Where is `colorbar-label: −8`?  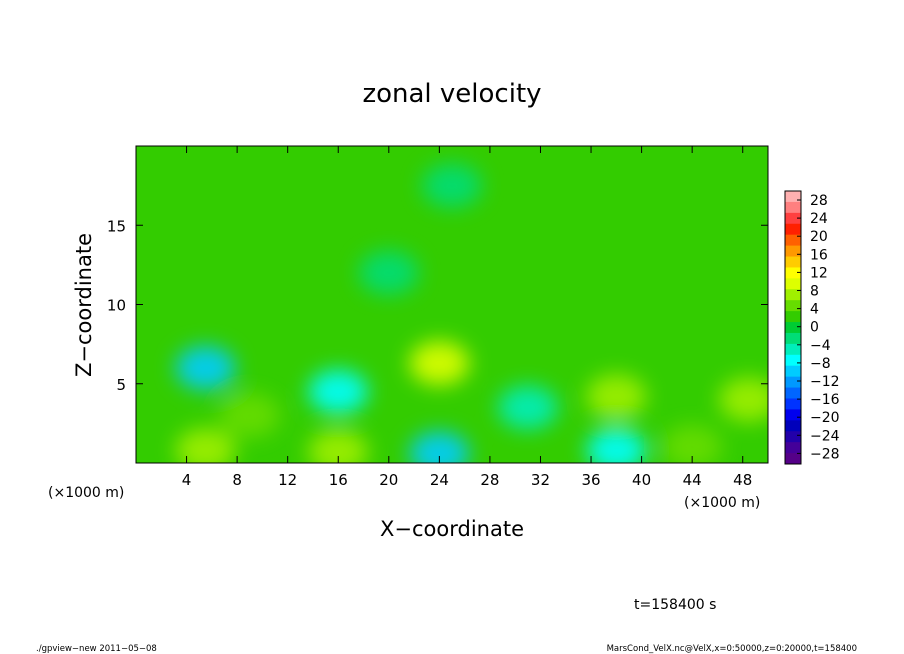 colorbar-label: −8 is located at coordinates (820, 364).